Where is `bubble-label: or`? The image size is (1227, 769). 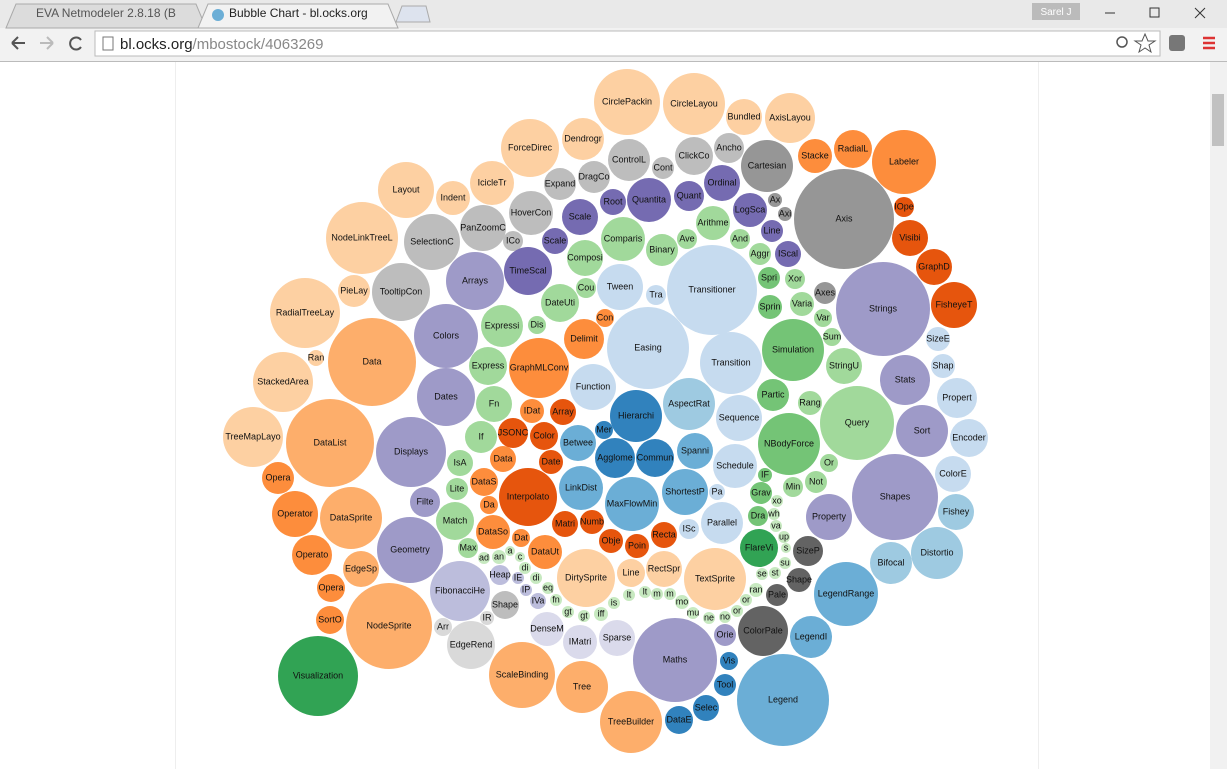 bubble-label: or is located at coordinates (746, 599).